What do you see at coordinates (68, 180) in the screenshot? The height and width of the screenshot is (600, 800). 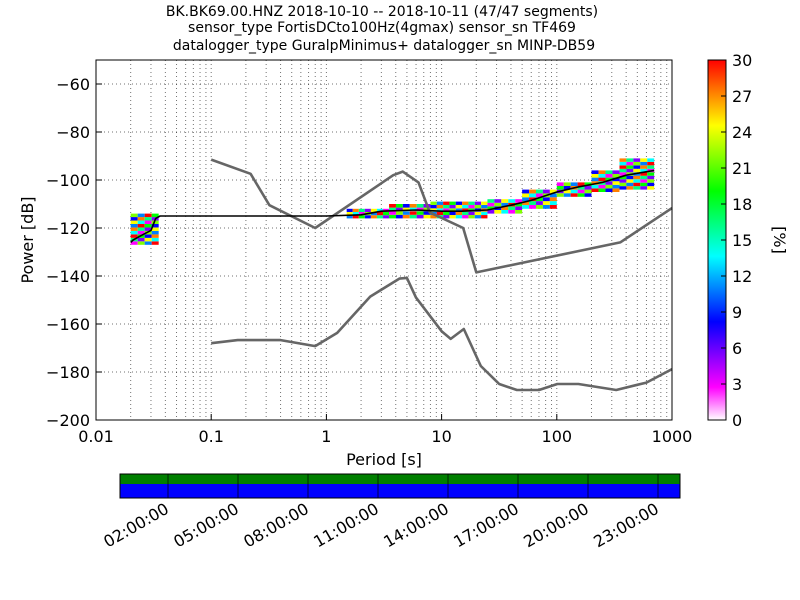 I see `y-tick-label: −100` at bounding box center [68, 180].